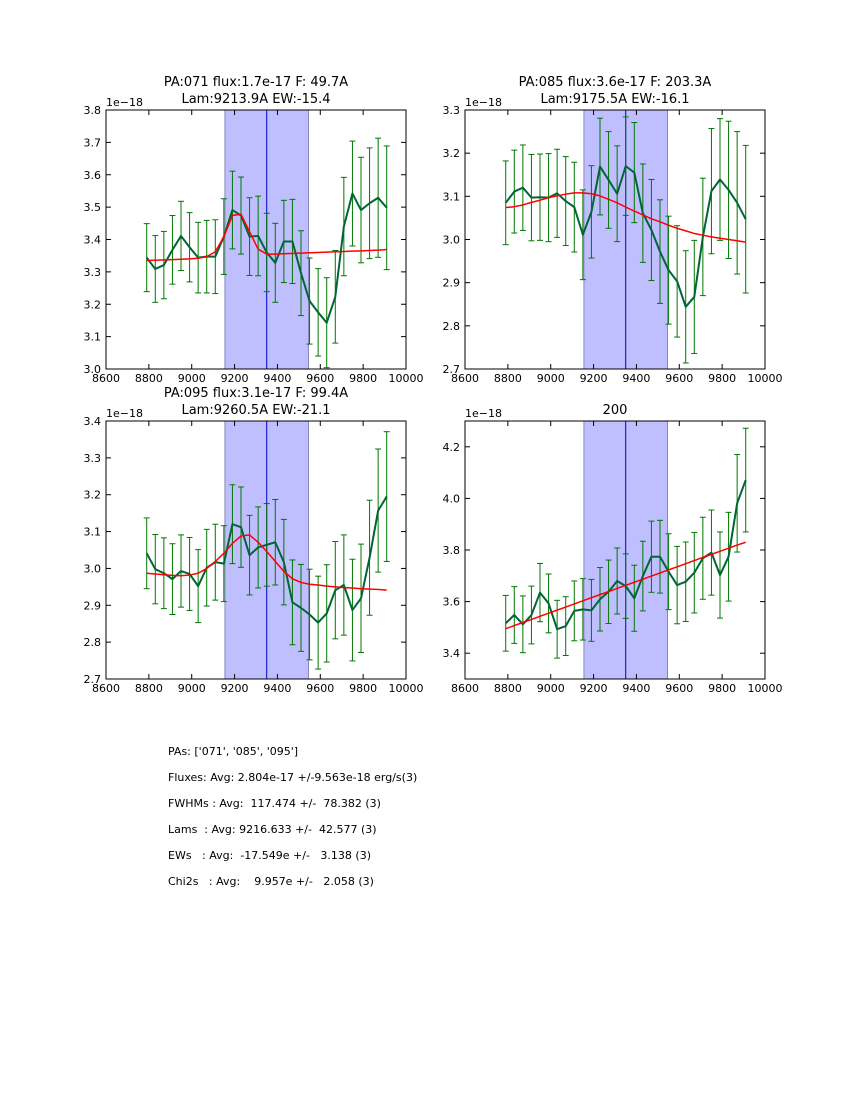 The height and width of the screenshot is (1100, 850). What do you see at coordinates (233, 751) in the screenshot?
I see `stats-pas: PAs: ['071', '085', '095']` at bounding box center [233, 751].